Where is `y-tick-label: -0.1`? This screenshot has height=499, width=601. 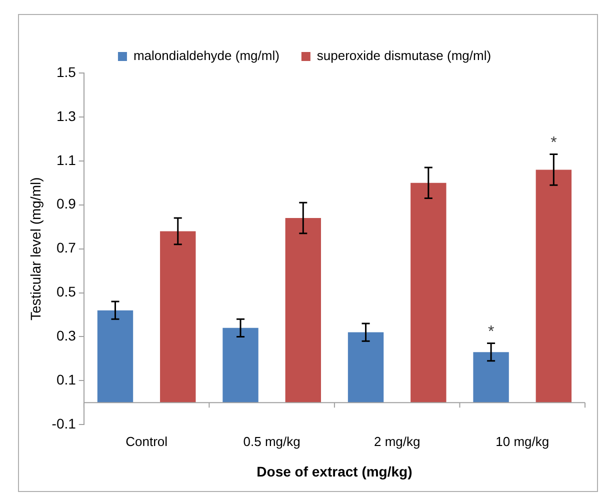 y-tick-label: -0.1 is located at coordinates (64, 423).